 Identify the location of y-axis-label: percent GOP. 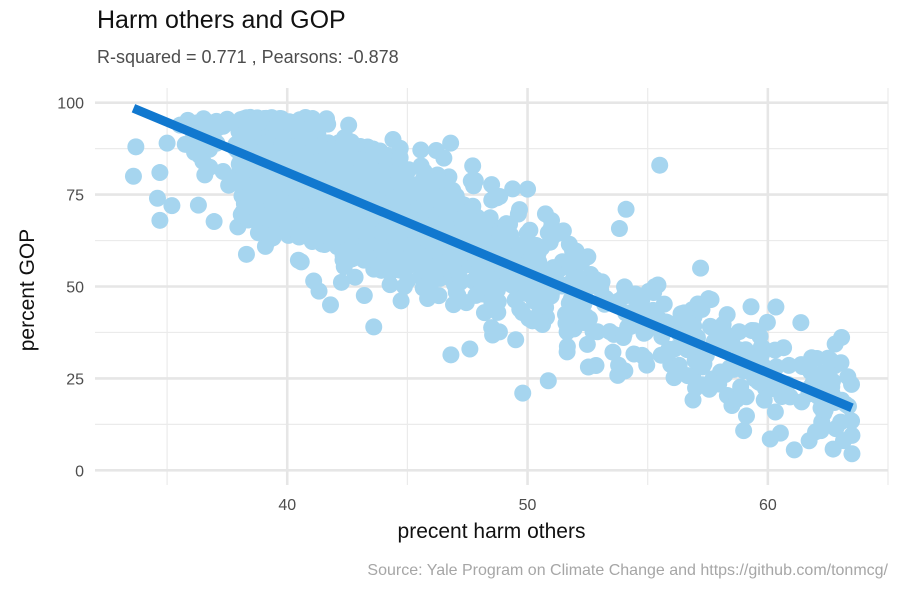
(27, 290).